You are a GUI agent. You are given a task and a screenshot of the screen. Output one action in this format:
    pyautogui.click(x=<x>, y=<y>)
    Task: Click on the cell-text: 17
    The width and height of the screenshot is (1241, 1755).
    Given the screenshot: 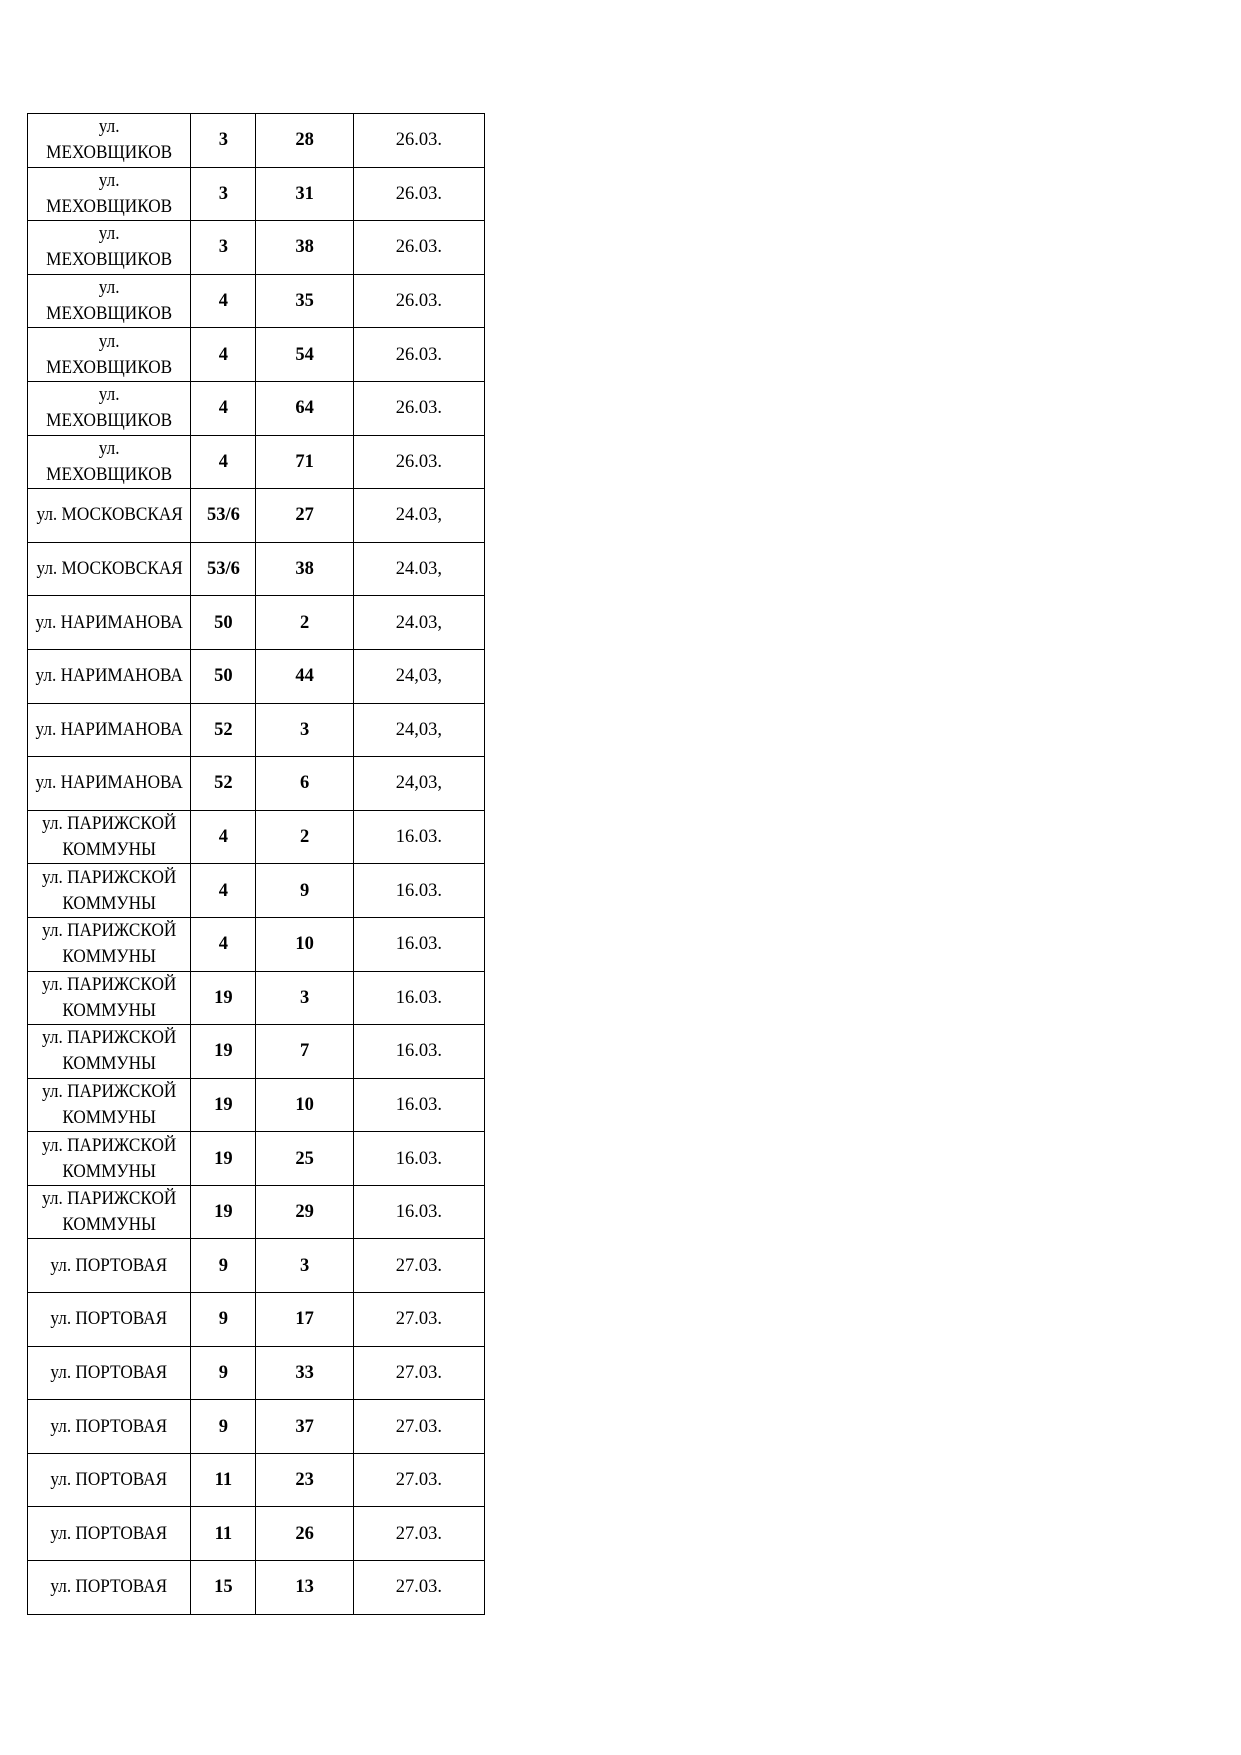 What is the action you would take?
    pyautogui.click(x=304, y=1319)
    